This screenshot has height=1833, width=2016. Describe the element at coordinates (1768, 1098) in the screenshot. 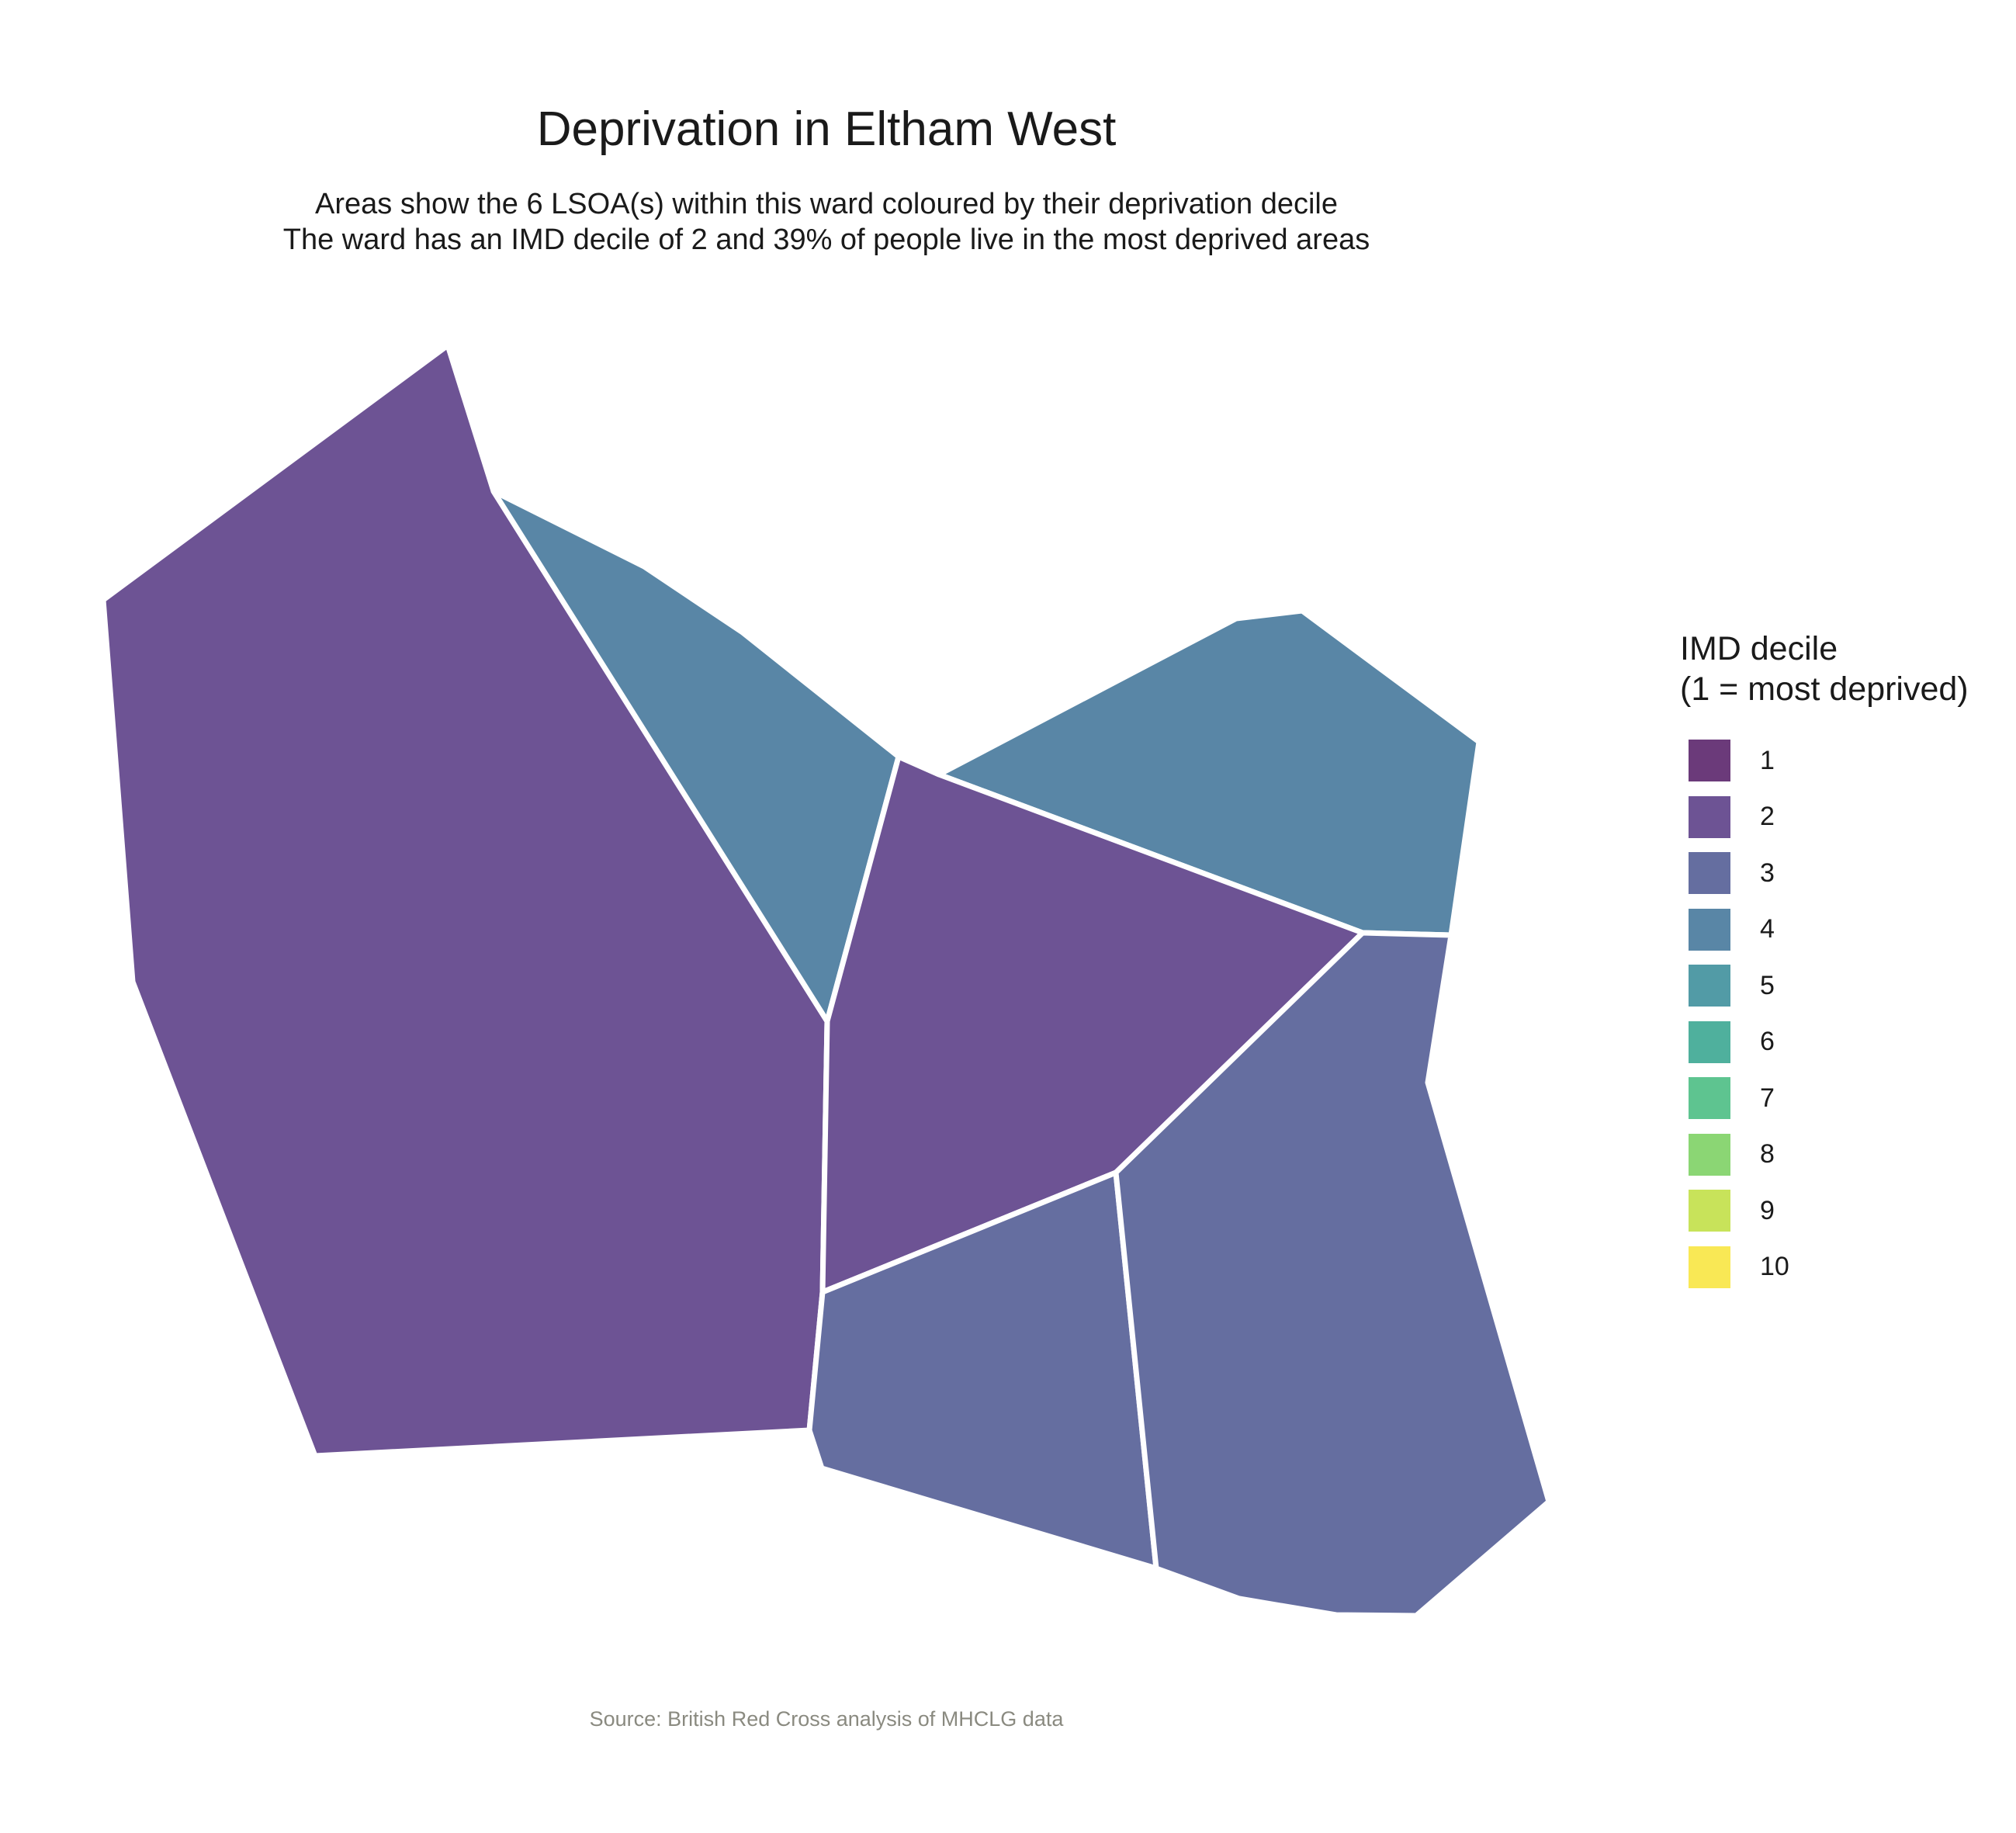

I see `legend-label: 7` at that location.